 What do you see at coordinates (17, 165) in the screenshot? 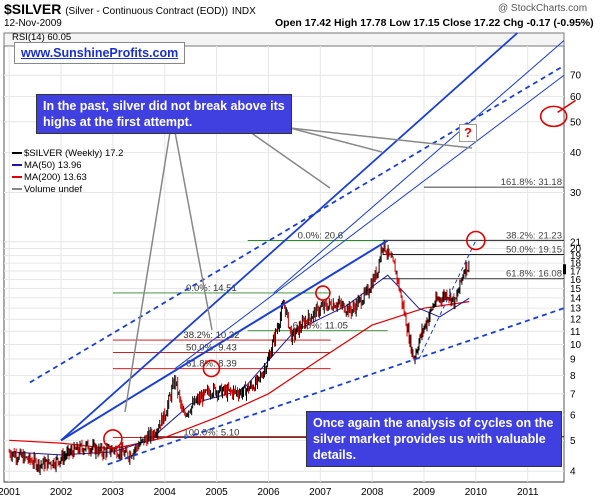
I see `ma50-swatch` at bounding box center [17, 165].